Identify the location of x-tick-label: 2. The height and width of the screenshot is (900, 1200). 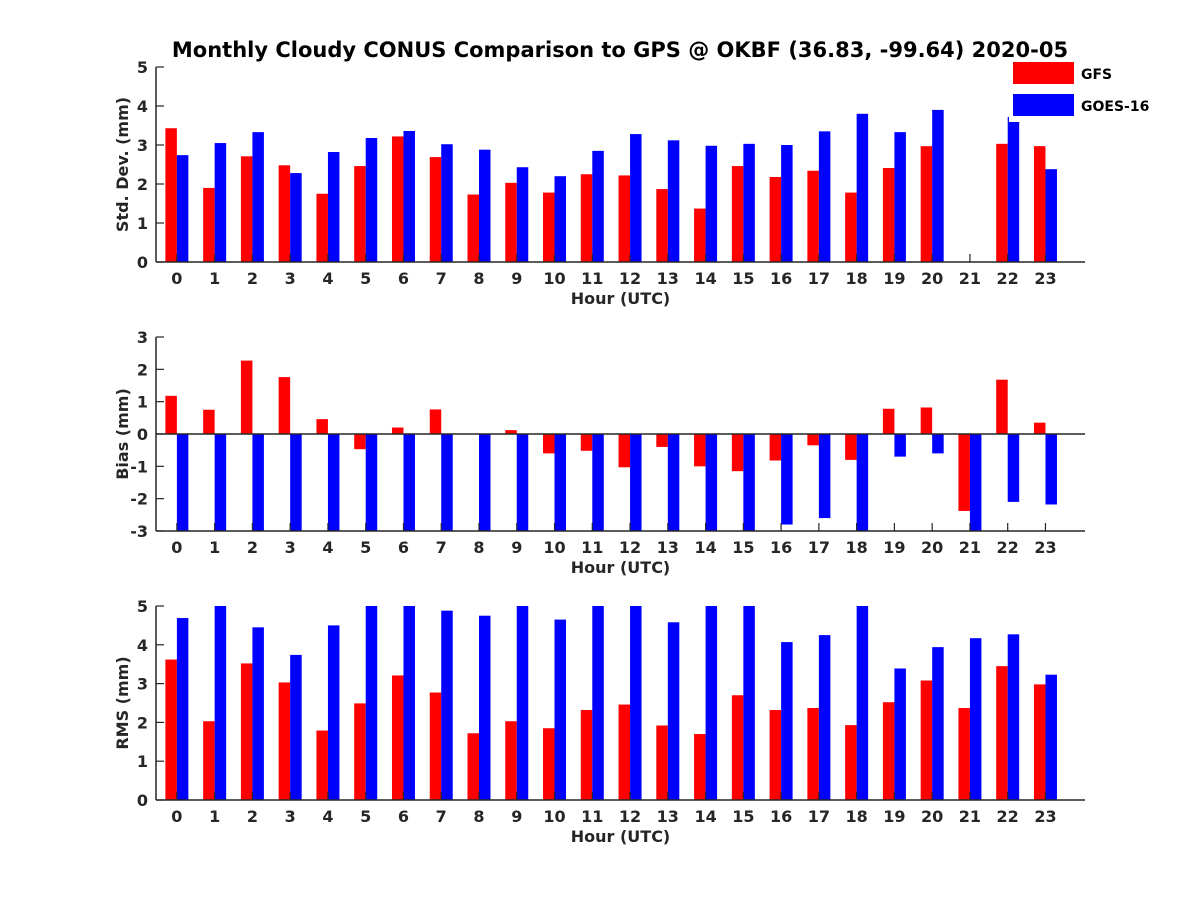
(252, 816).